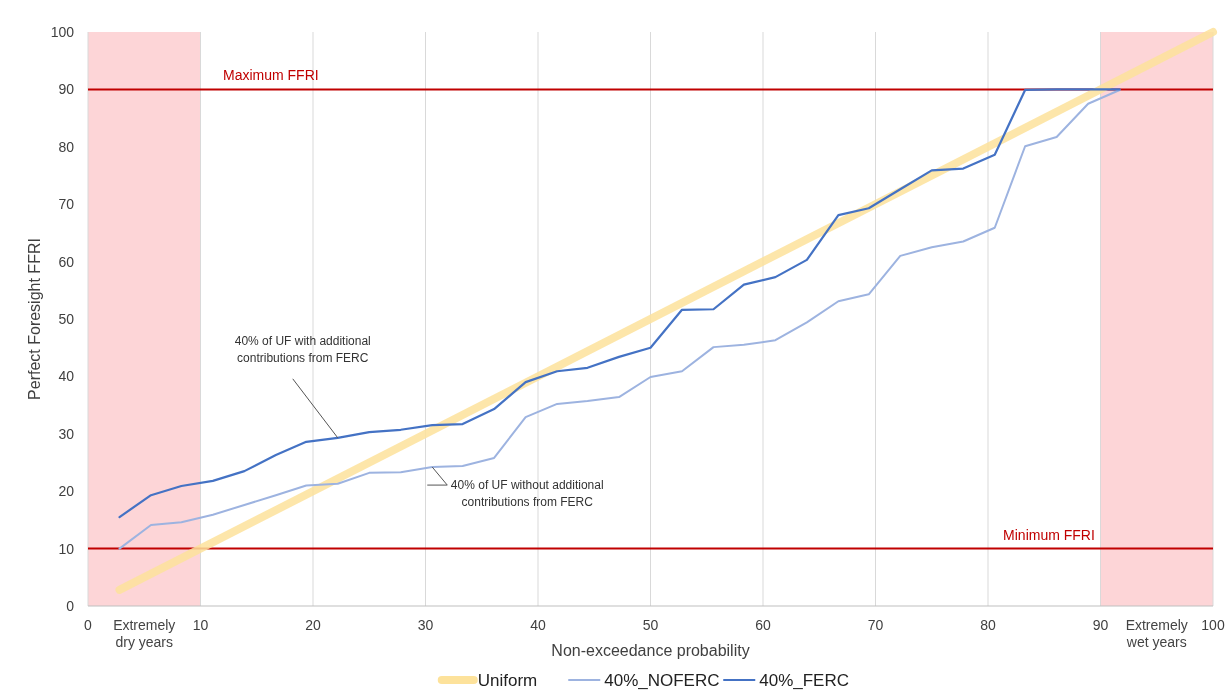 The width and height of the screenshot is (1230, 698). Describe the element at coordinates (66, 548) in the screenshot. I see `y-tick-label: 10` at that location.